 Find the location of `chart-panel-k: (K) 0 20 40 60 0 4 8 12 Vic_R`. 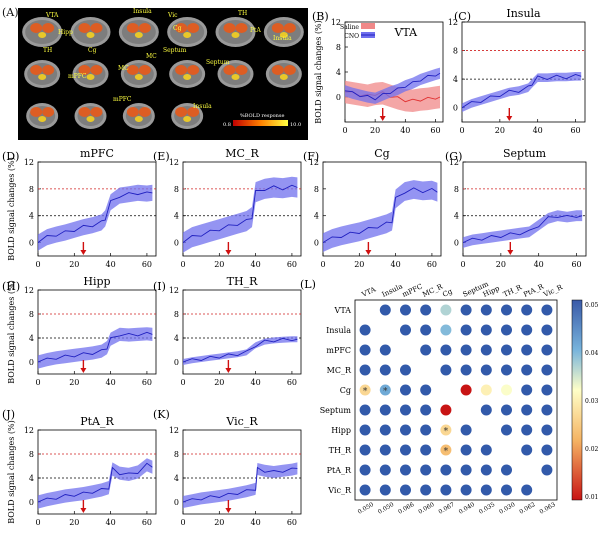

chart-panel-k: (K) 0 20 40 60 0 4 8 12 Vic_R is located at coordinates (227, 467).